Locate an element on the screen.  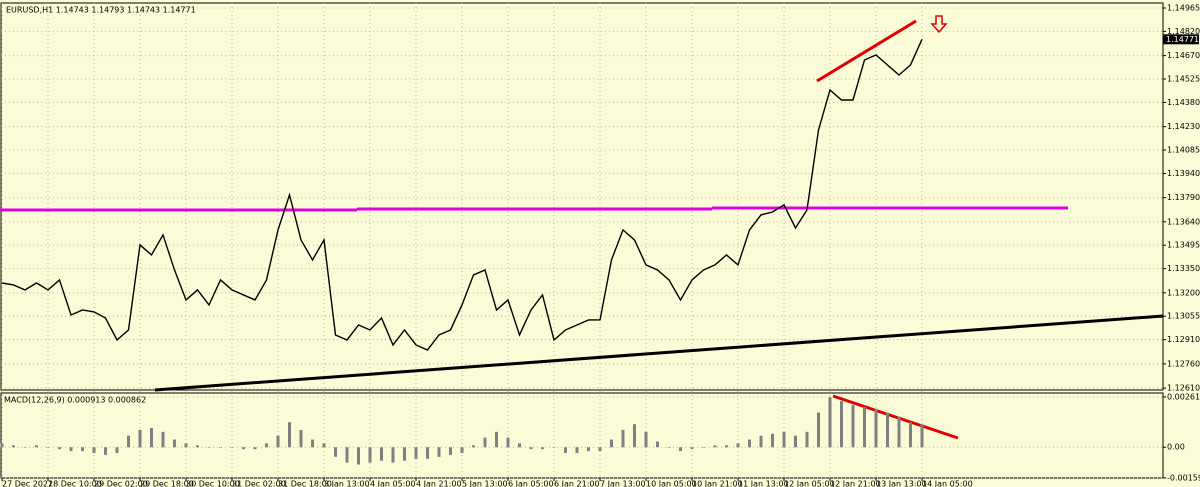
y-tick-label: 1.12610 is located at coordinates (1183, 388).